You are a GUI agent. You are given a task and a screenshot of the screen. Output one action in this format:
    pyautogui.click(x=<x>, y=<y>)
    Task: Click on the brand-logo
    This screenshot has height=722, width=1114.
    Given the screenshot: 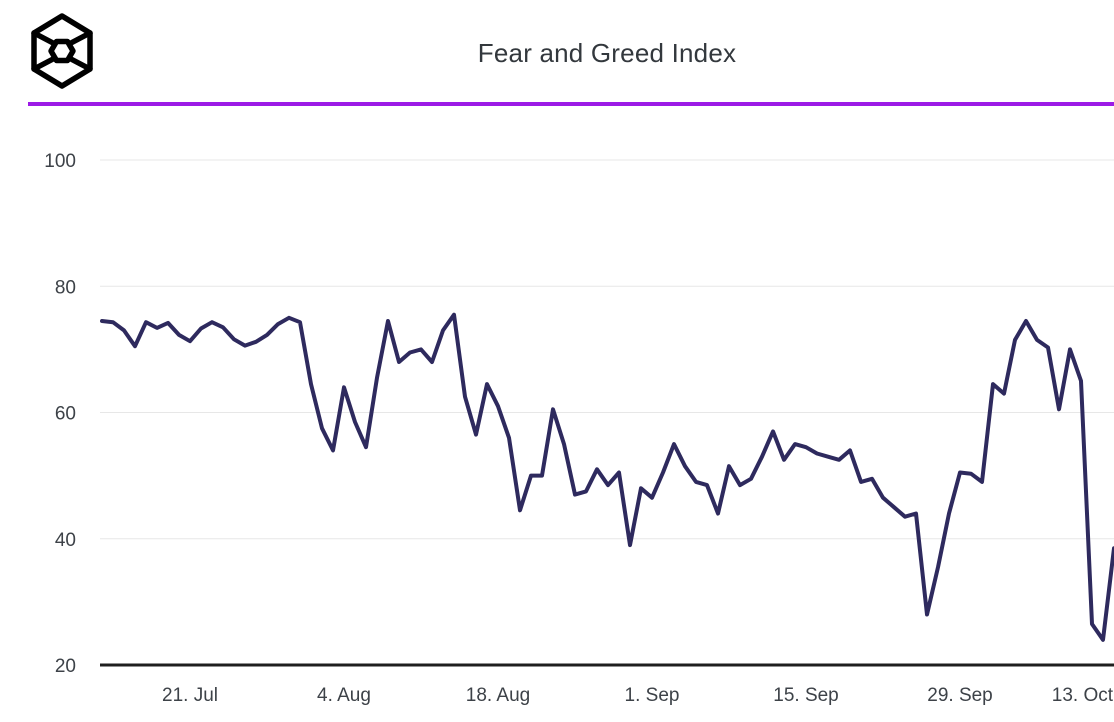 What is the action you would take?
    pyautogui.click(x=62, y=51)
    